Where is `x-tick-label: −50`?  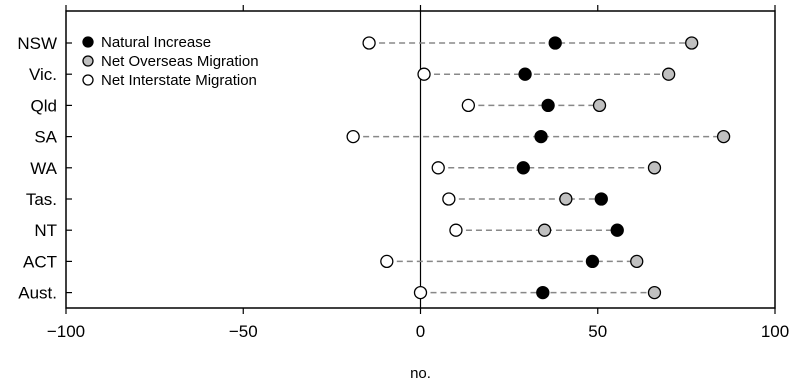 x-tick-label: −50 is located at coordinates (243, 331).